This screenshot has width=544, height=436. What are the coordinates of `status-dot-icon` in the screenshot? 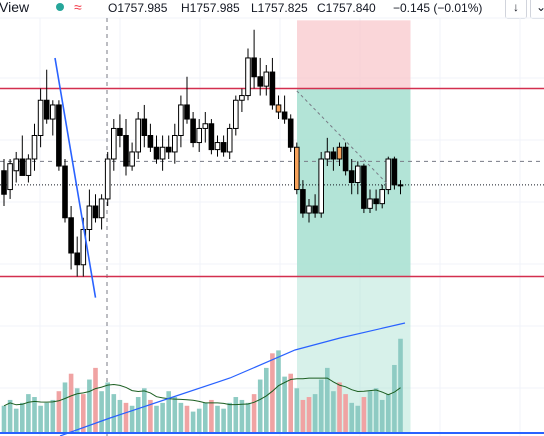 It's located at (60, 7).